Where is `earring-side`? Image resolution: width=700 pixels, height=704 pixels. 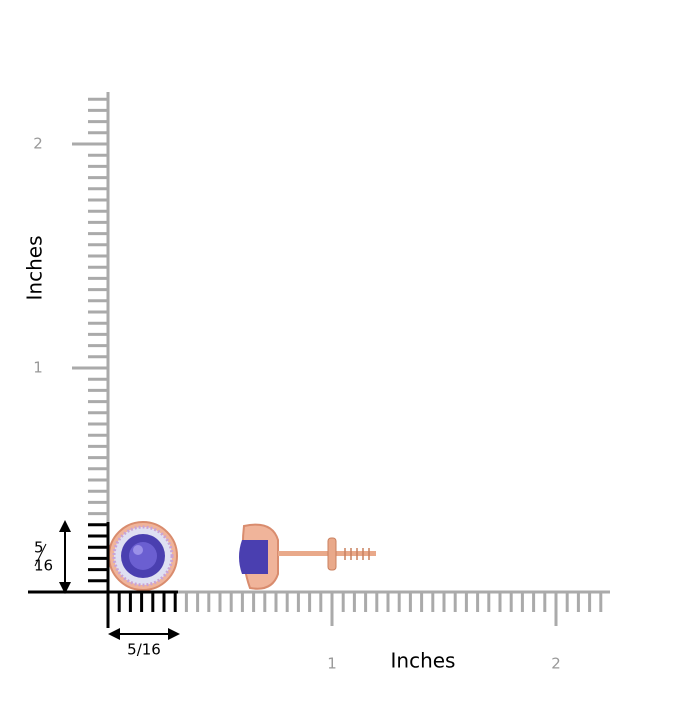 earring-side is located at coordinates (307, 556).